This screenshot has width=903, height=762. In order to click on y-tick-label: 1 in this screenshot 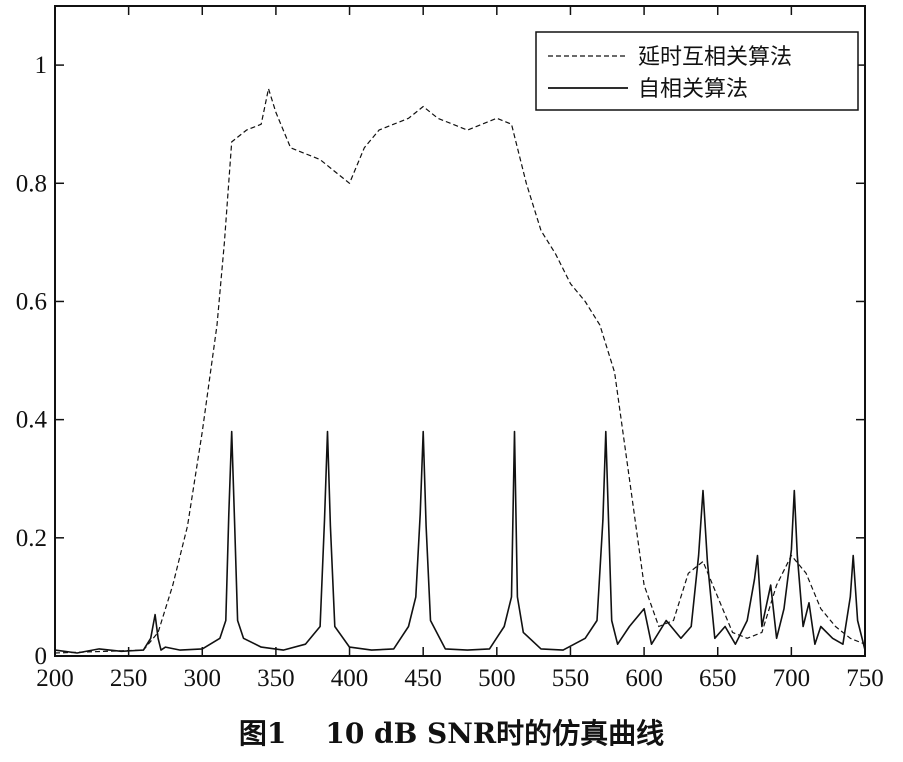, I will do `click(41, 65)`.